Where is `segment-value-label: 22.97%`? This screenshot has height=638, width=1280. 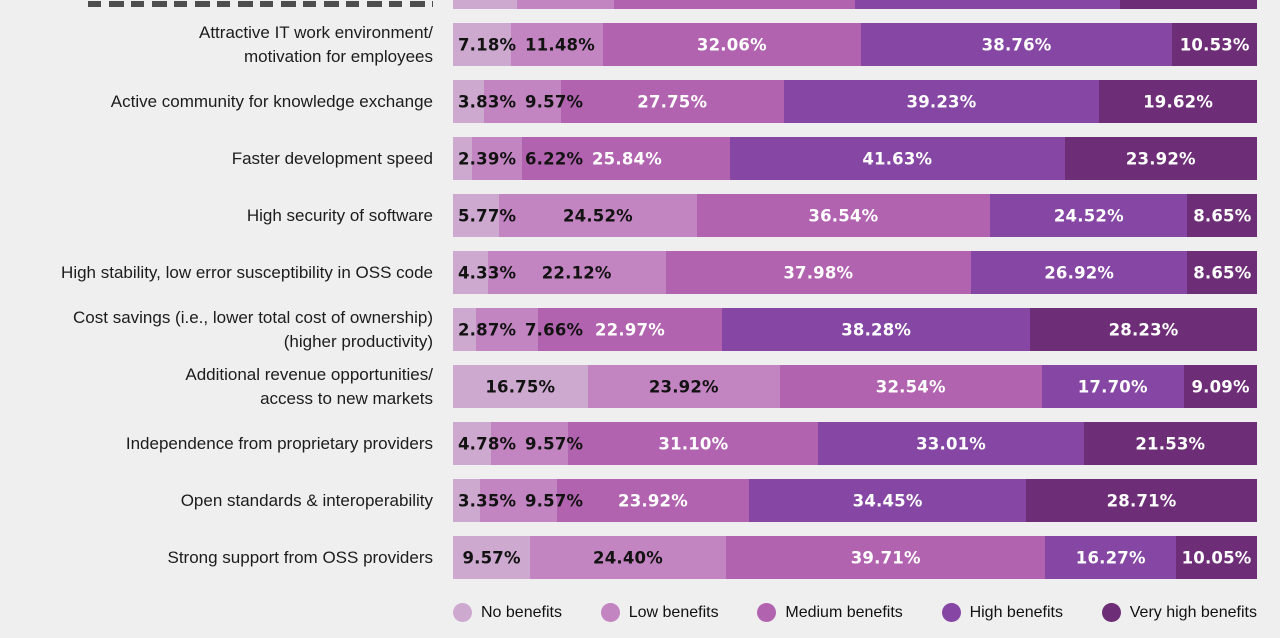 segment-value-label: 22.97% is located at coordinates (630, 329).